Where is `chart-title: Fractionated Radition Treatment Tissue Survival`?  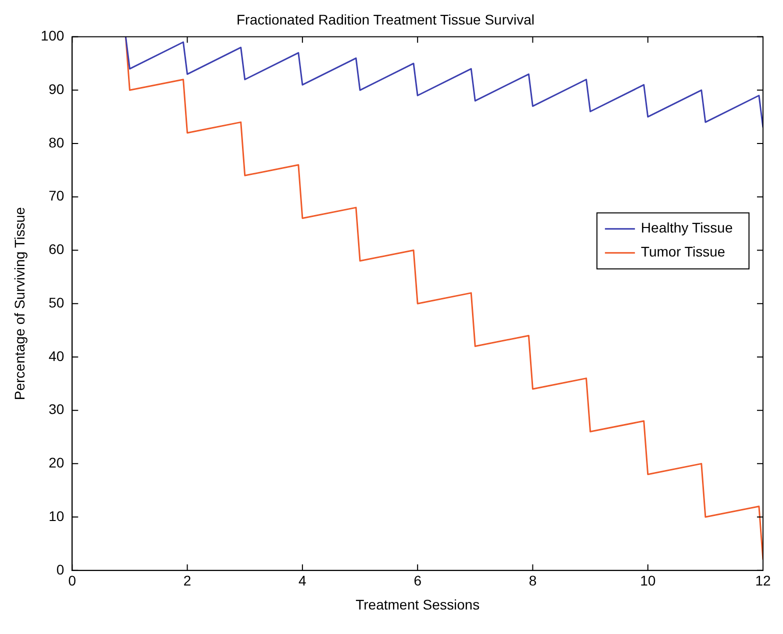 chart-title: Fractionated Radition Treatment Tissue Survival is located at coordinates (385, 19).